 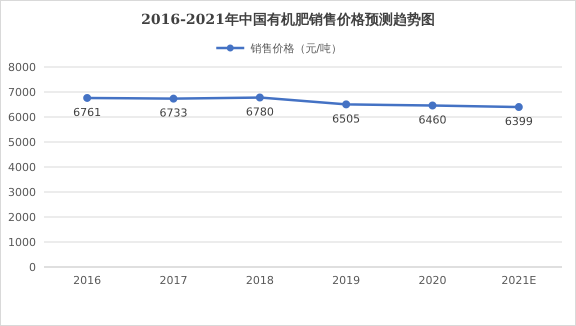 What do you see at coordinates (87, 280) in the screenshot?
I see `x-tick-label: 2016` at bounding box center [87, 280].